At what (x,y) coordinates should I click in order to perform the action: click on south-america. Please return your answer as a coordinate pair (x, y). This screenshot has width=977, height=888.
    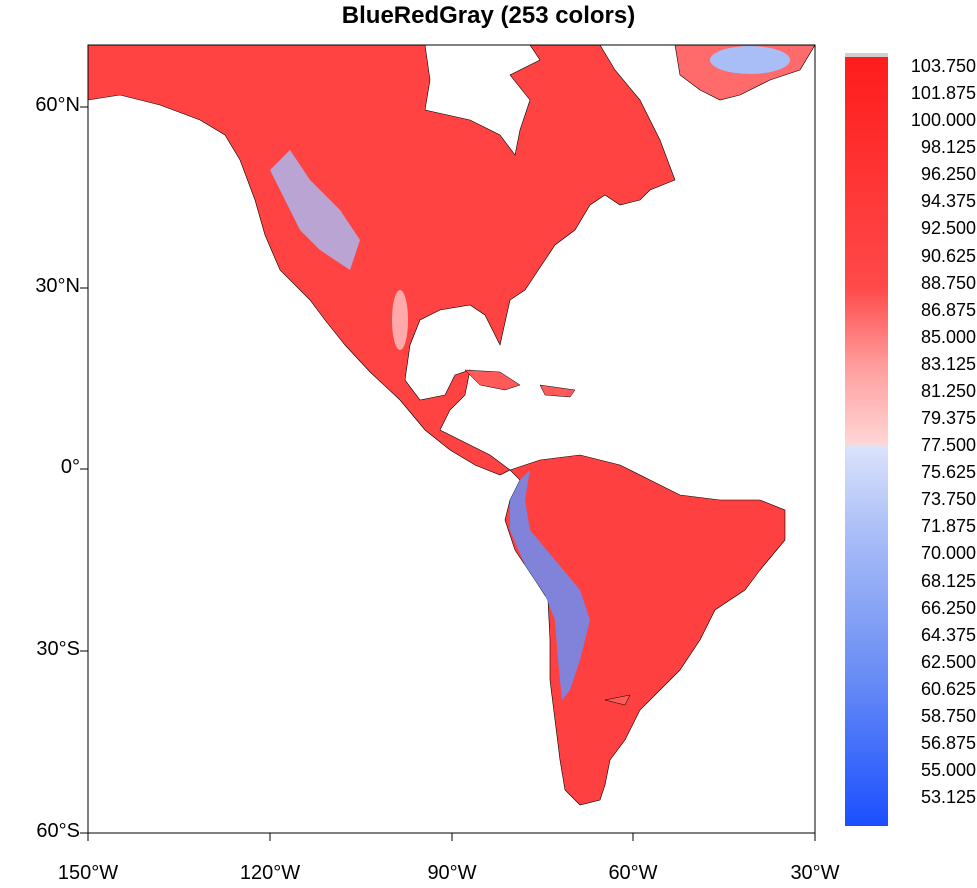
    Looking at the image, I should click on (645, 630).